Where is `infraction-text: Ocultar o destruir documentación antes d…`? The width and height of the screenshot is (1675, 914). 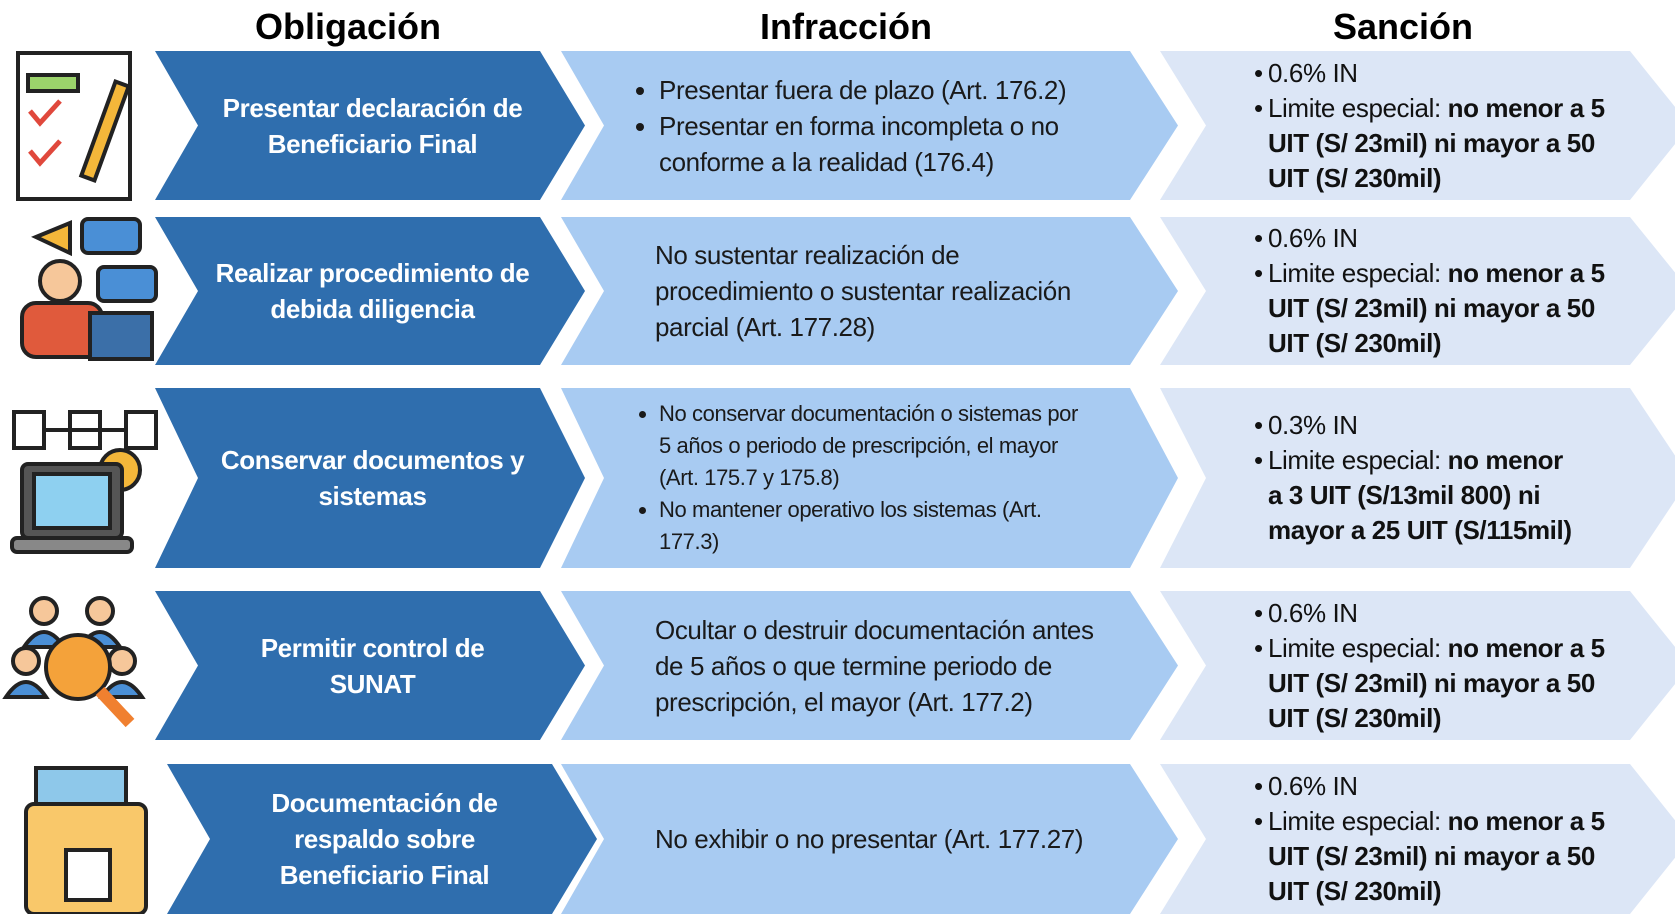 infraction-text: Ocultar o destruir documentación antes d… is located at coordinates (880, 665).